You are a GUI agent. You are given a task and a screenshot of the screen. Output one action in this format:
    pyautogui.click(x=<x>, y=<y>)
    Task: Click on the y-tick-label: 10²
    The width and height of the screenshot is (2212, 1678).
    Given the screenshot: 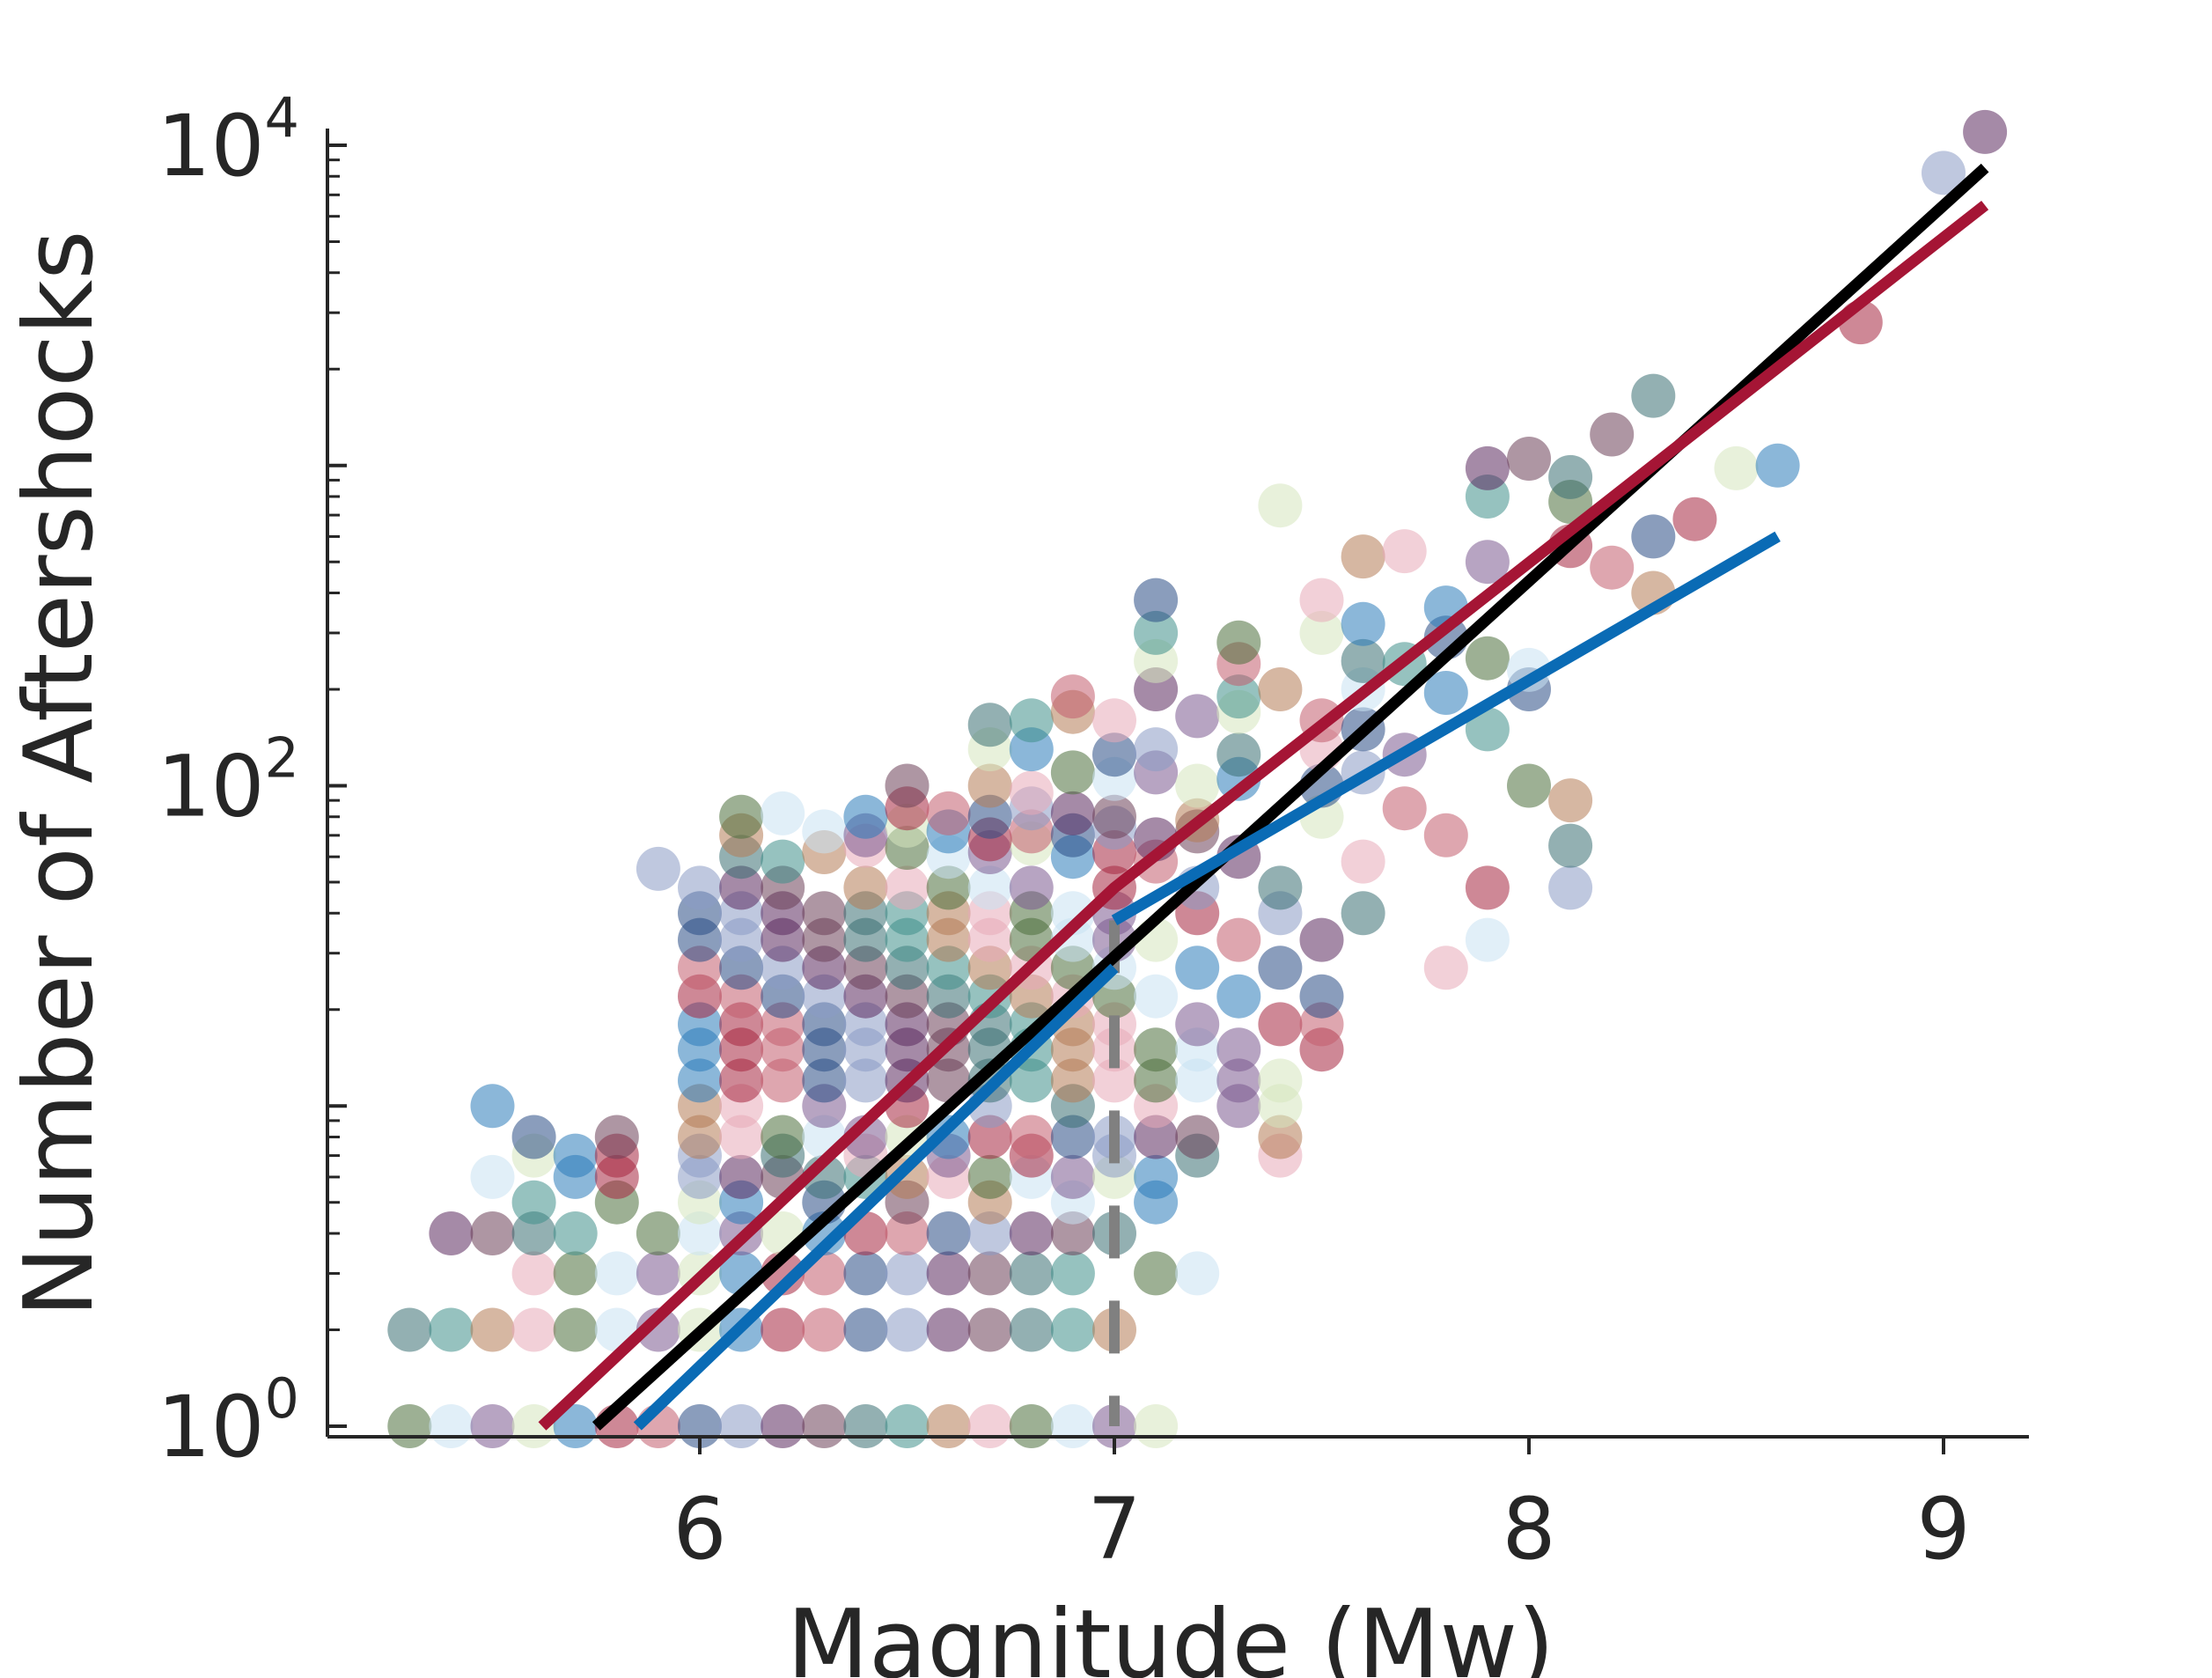 What is the action you would take?
    pyautogui.click(x=228, y=781)
    